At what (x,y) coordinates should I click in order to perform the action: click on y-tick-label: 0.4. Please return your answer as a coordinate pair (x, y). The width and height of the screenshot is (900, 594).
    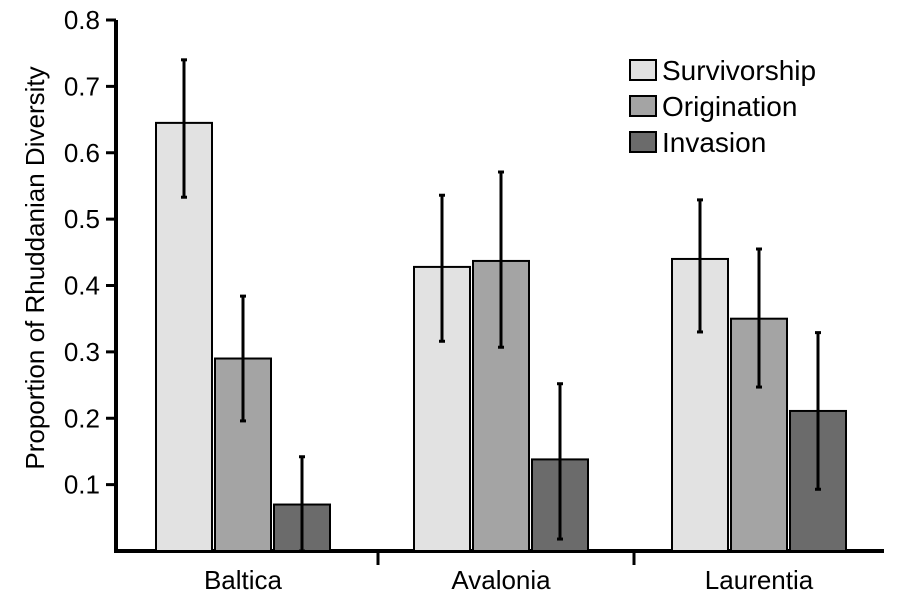
    Looking at the image, I should click on (82, 286).